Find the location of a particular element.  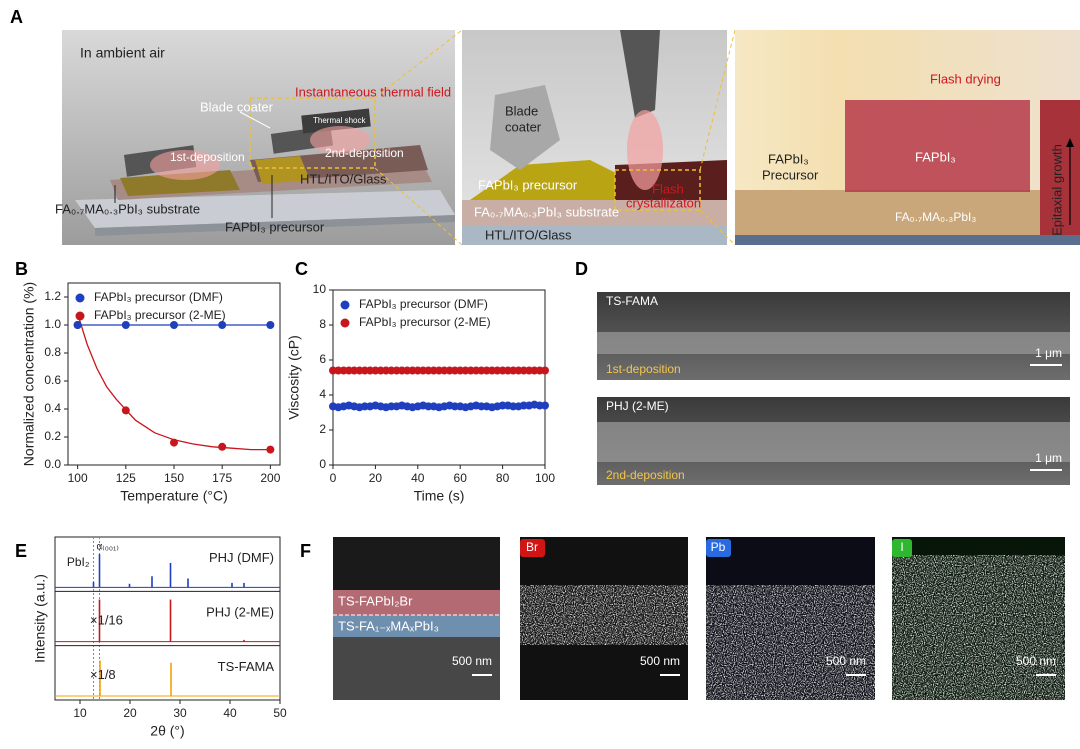

label: PHJ (2-ME) is located at coordinates (637, 406).